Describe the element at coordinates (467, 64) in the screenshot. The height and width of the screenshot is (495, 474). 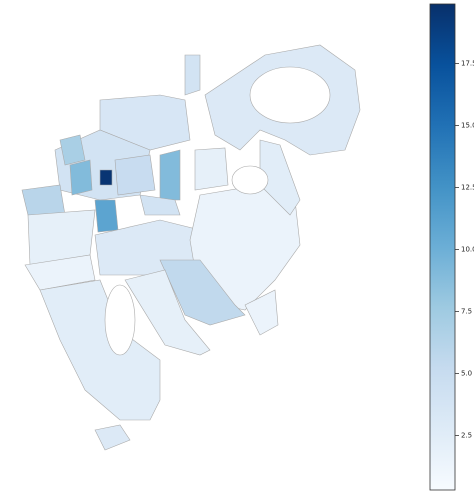
I see `colorbar-tick-label: 17.5` at that location.